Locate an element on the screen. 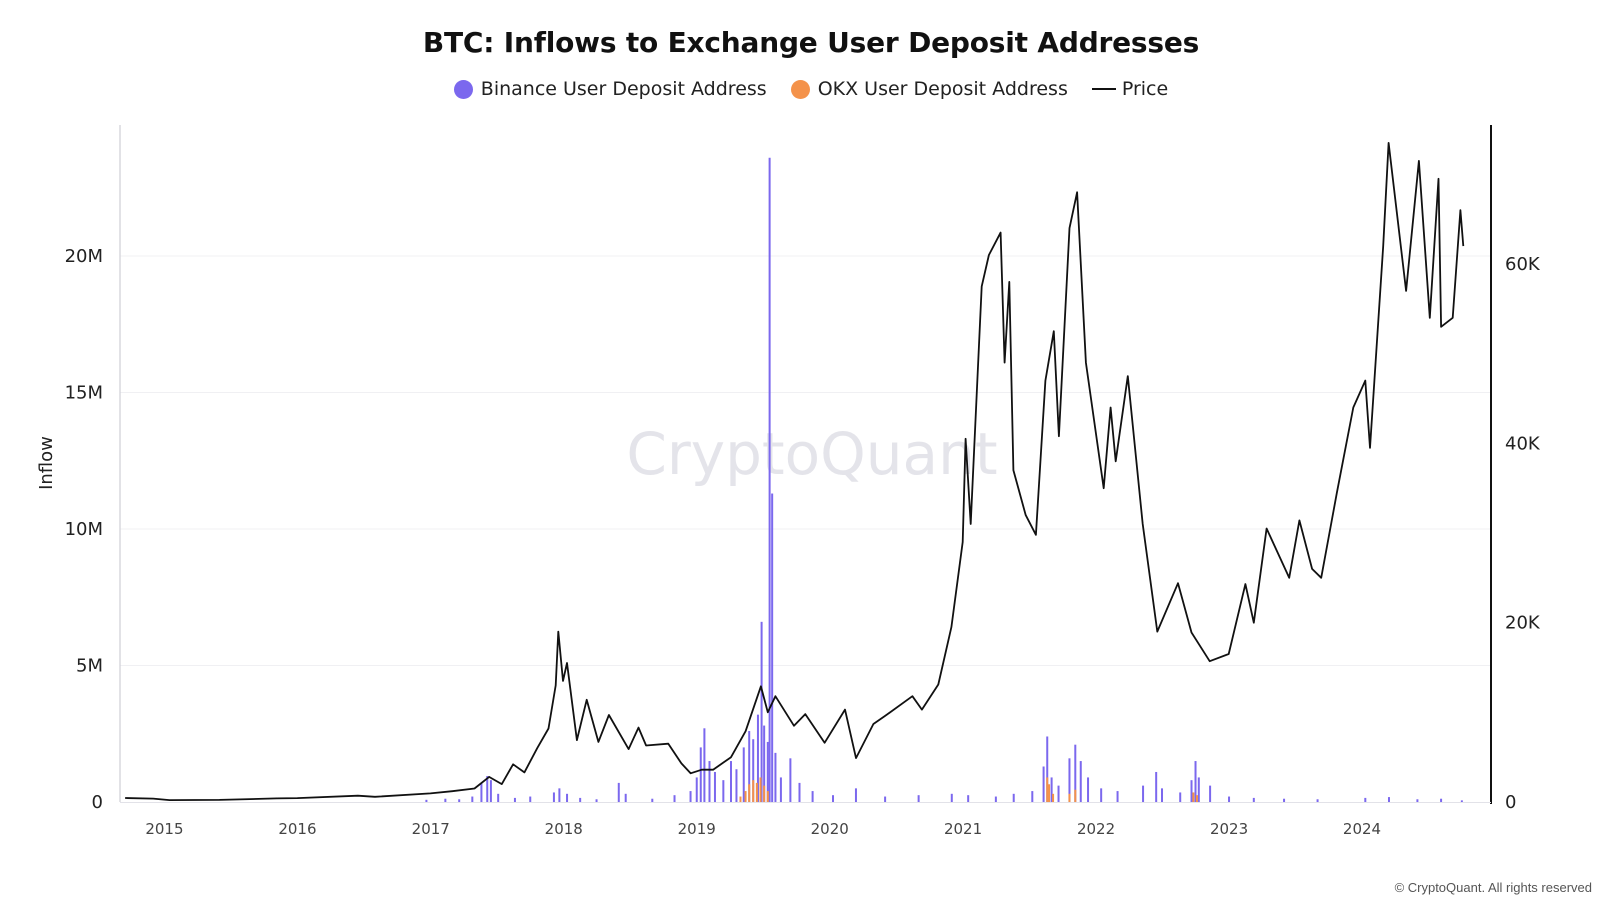 The image size is (1622, 912). y-tick-label: 20M is located at coordinates (84, 256).